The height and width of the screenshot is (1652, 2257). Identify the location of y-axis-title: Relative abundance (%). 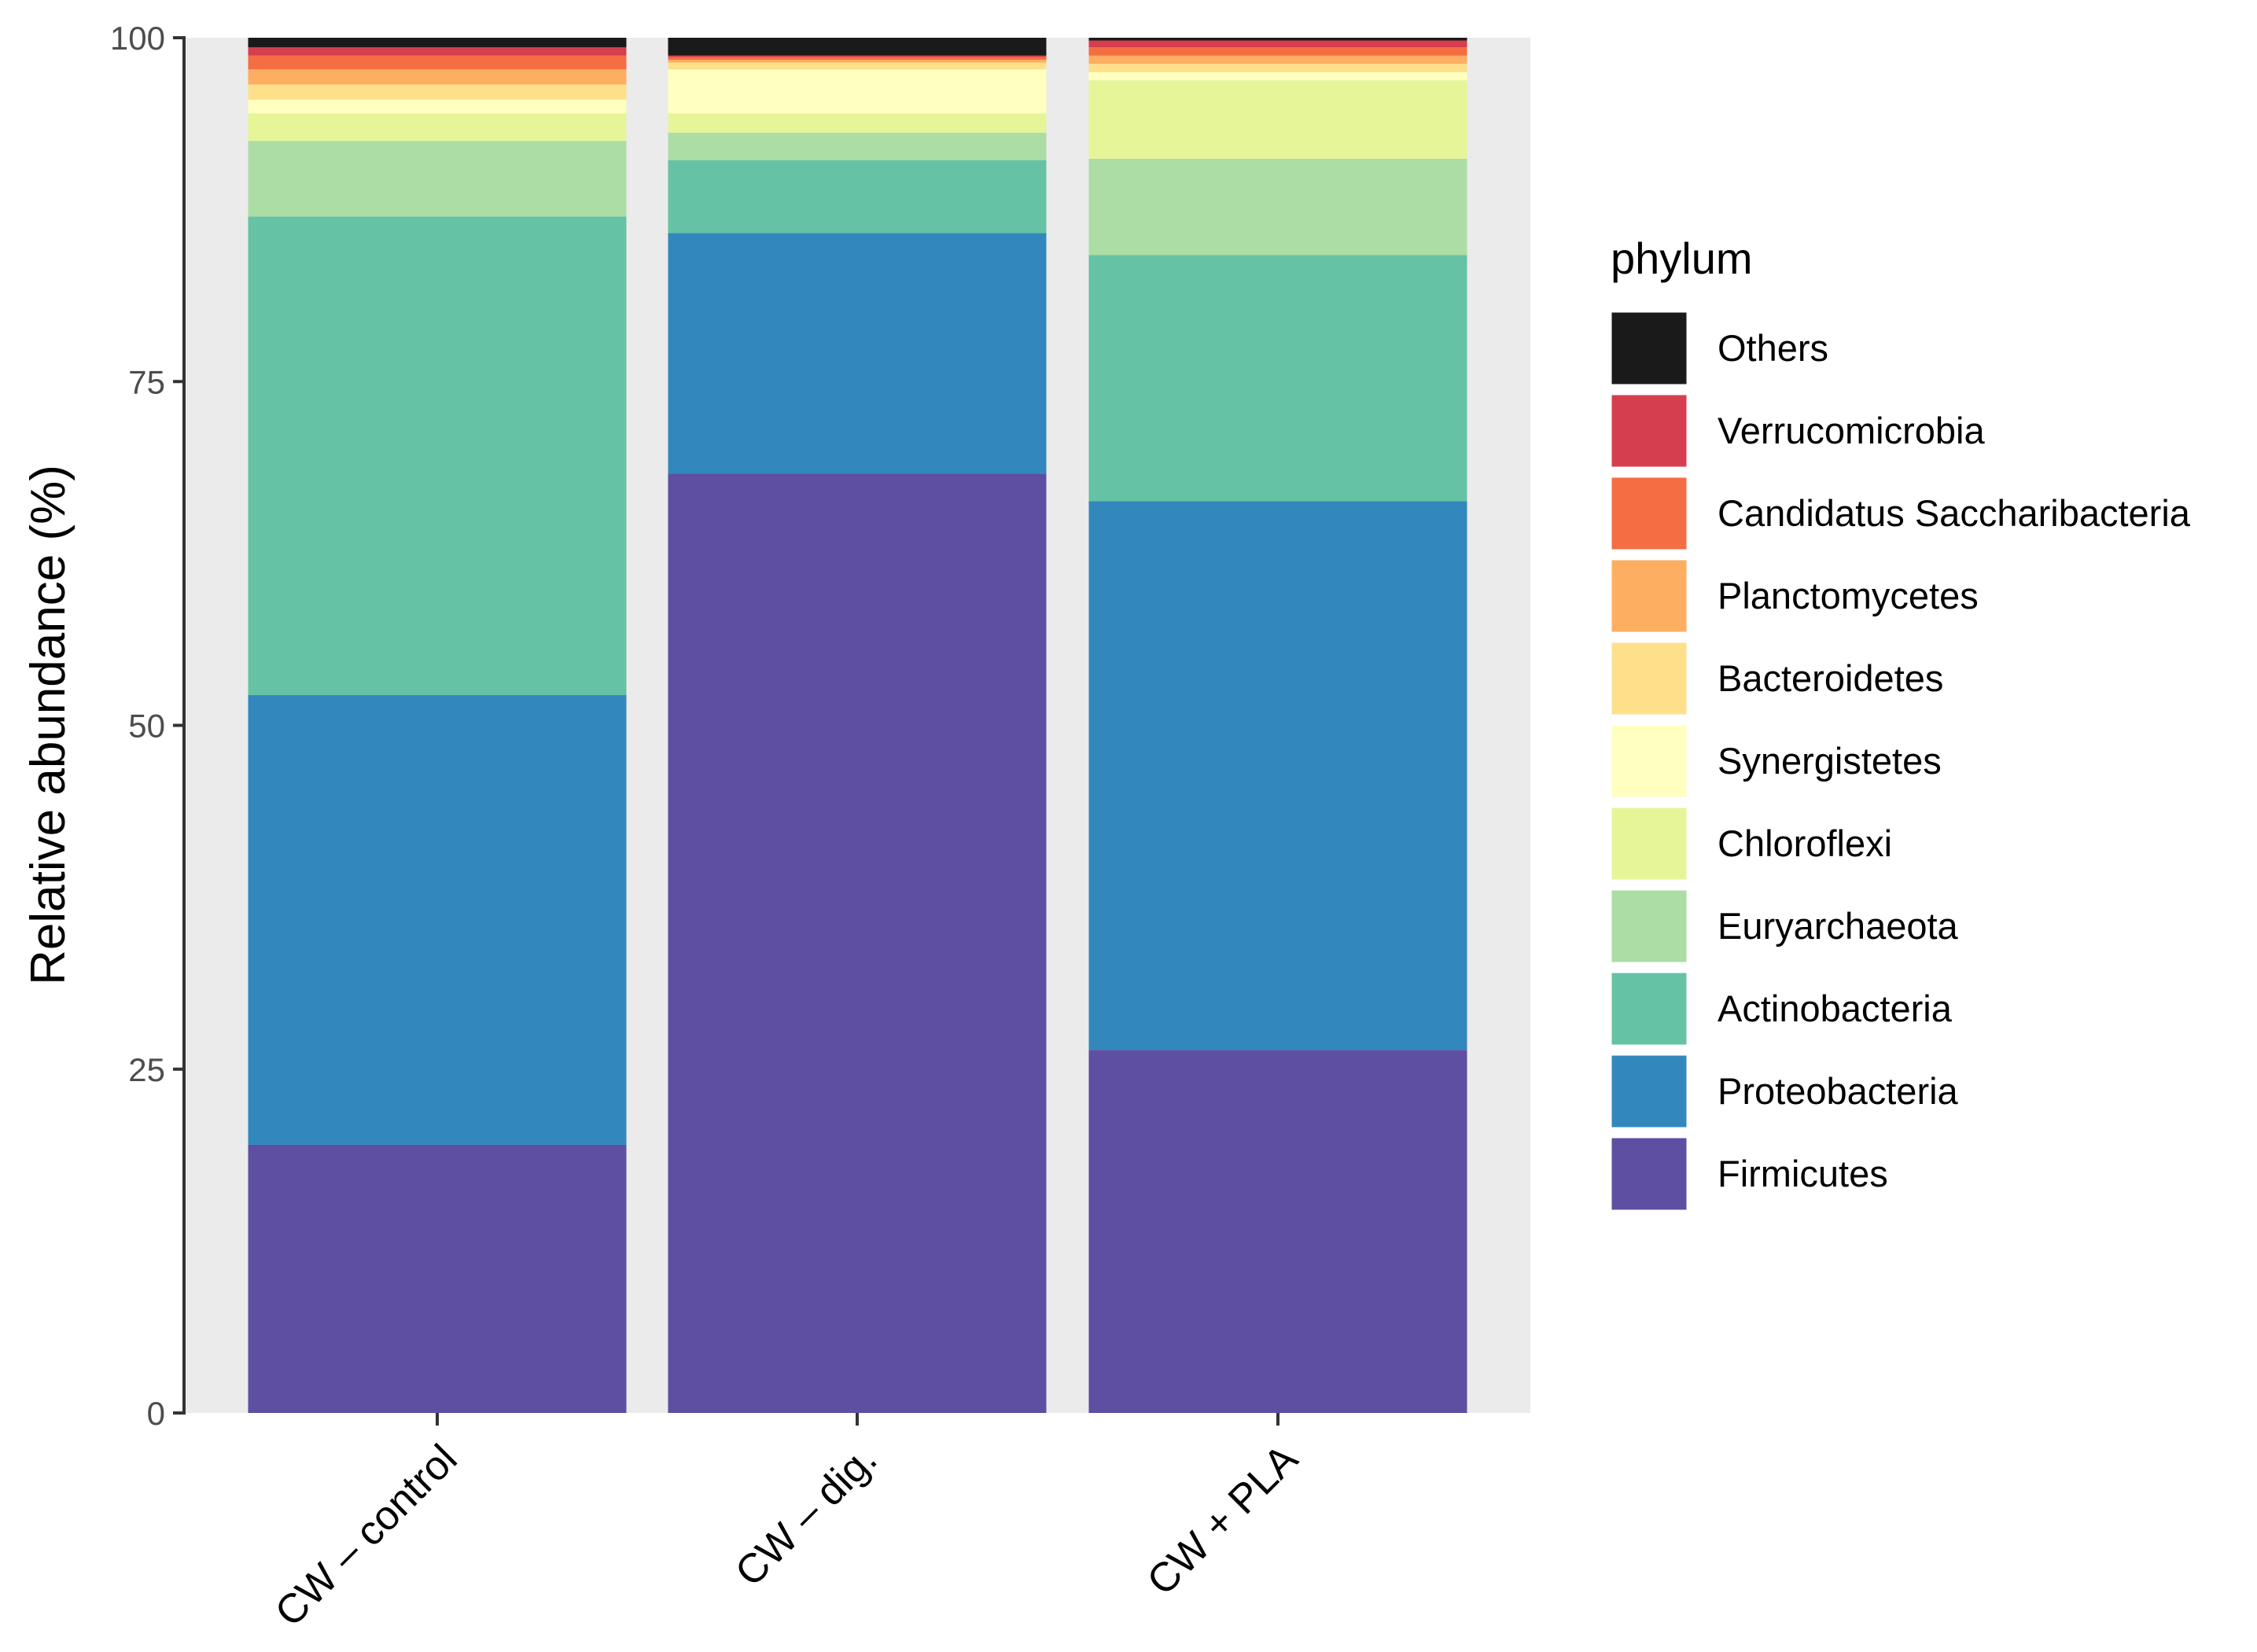
(48, 725).